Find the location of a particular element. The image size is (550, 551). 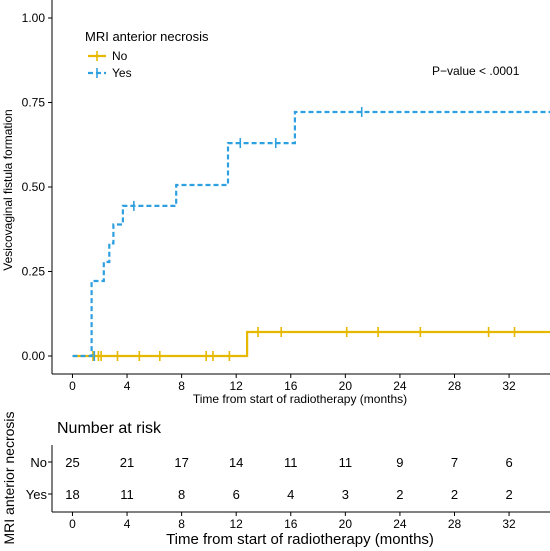

risk-x-tick-label: 16 is located at coordinates (291, 524).